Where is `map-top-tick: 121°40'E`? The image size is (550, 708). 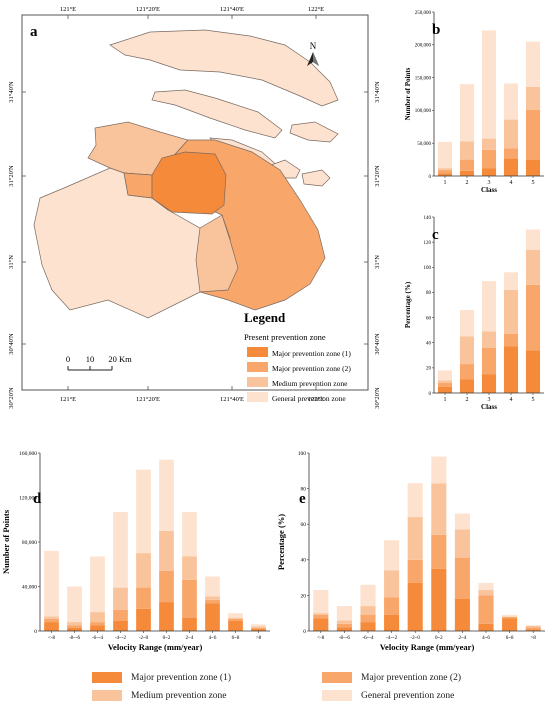 map-top-tick: 121°40'E is located at coordinates (232, 9).